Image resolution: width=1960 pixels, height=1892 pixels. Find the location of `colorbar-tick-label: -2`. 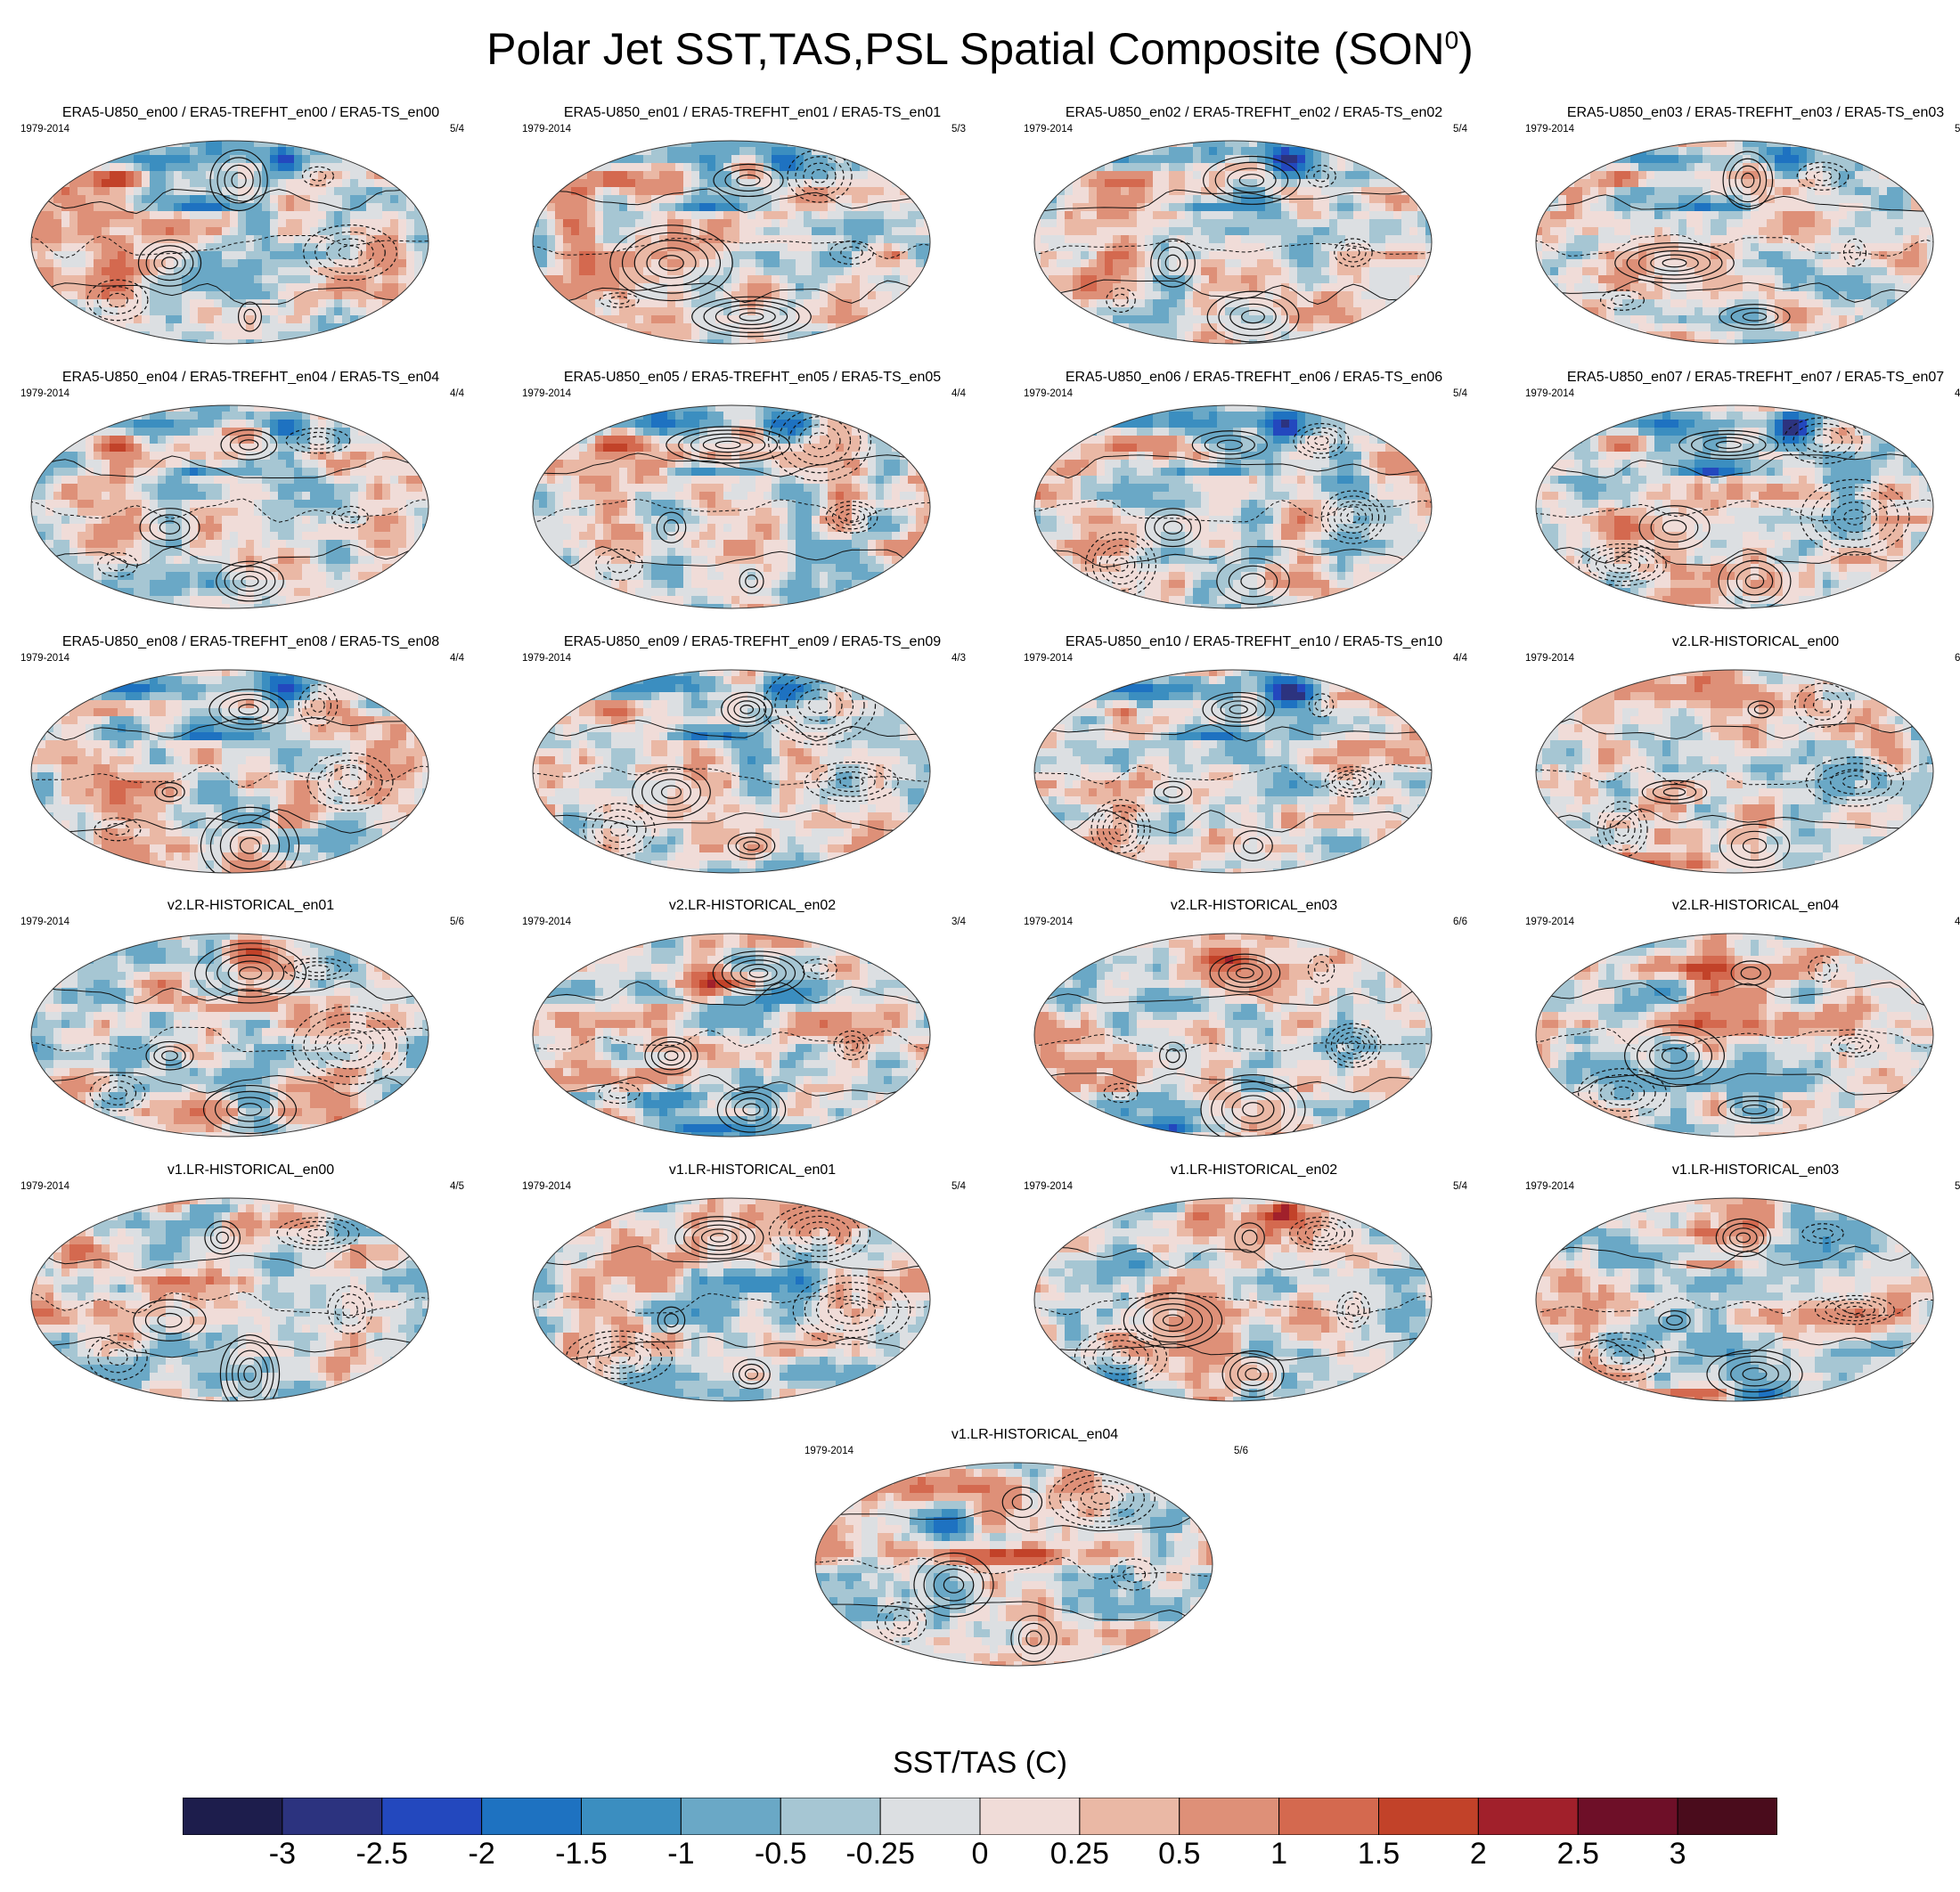

colorbar-tick-label: -2 is located at coordinates (482, 1855).